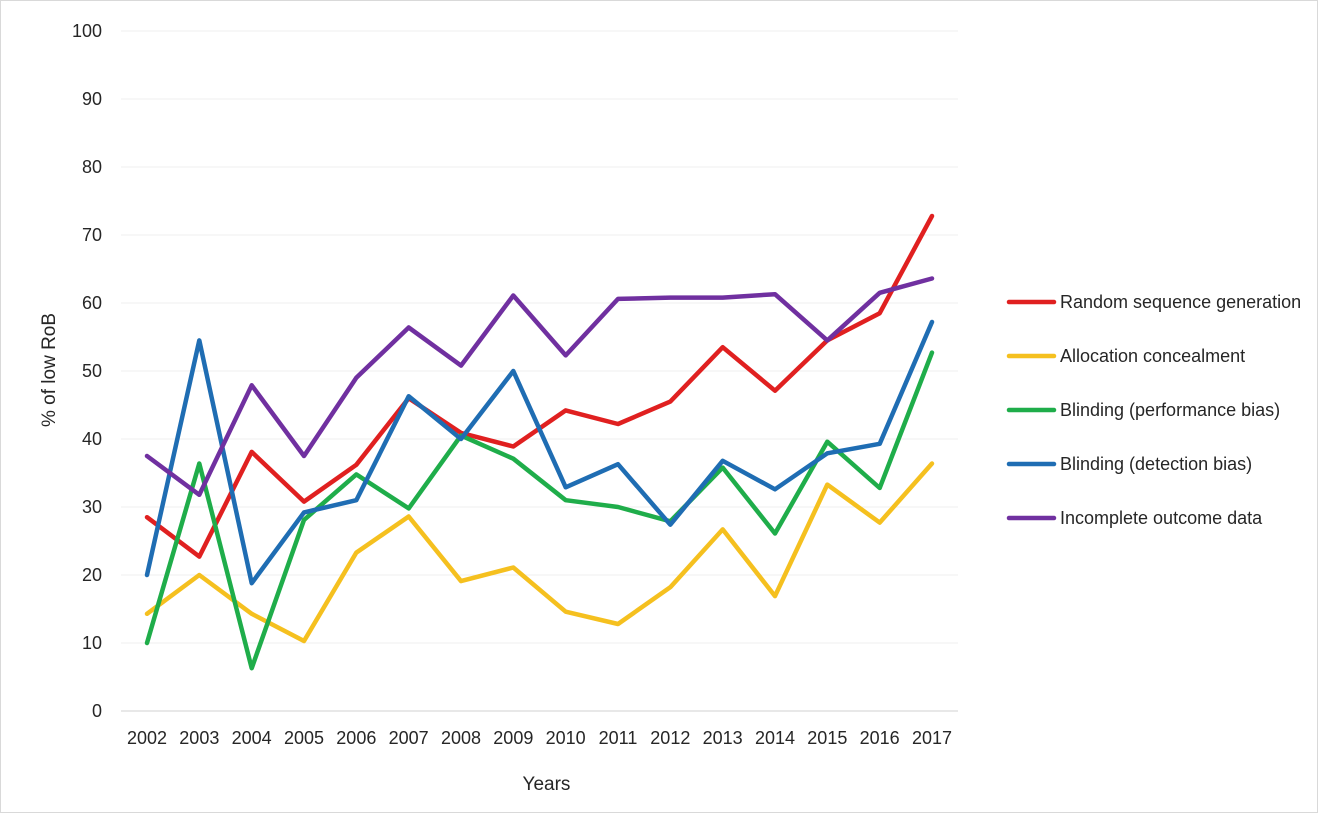  What do you see at coordinates (49, 370) in the screenshot?
I see `y-axis-title: % of low RoB` at bounding box center [49, 370].